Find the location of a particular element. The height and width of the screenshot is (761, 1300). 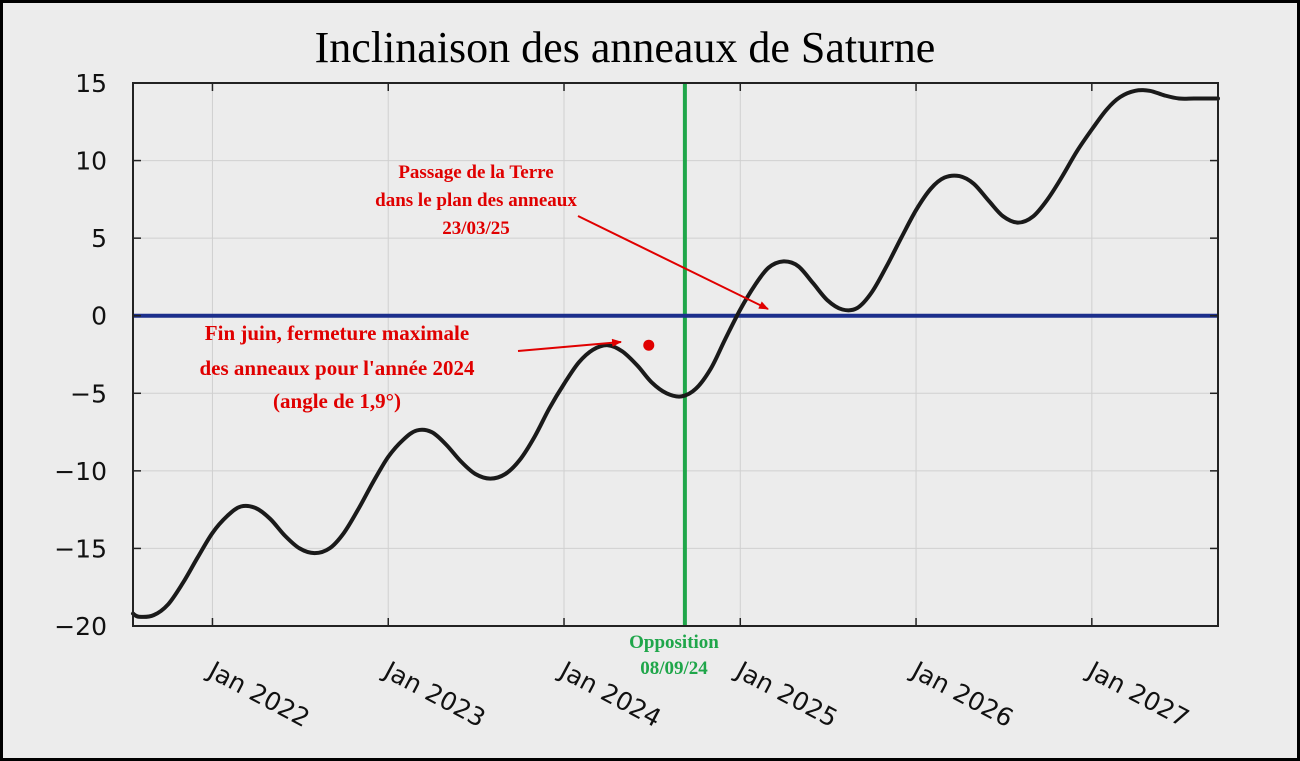

x-tick-label: Jan 2026 is located at coordinates (961, 694).